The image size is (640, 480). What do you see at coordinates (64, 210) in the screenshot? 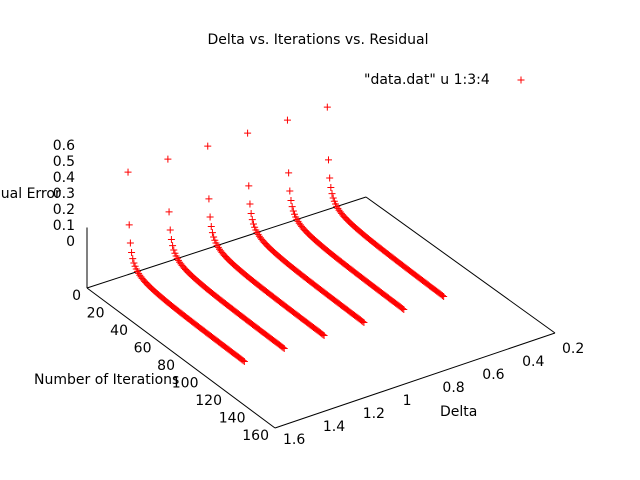
I see `z-tick-label: 0.2` at bounding box center [64, 210].